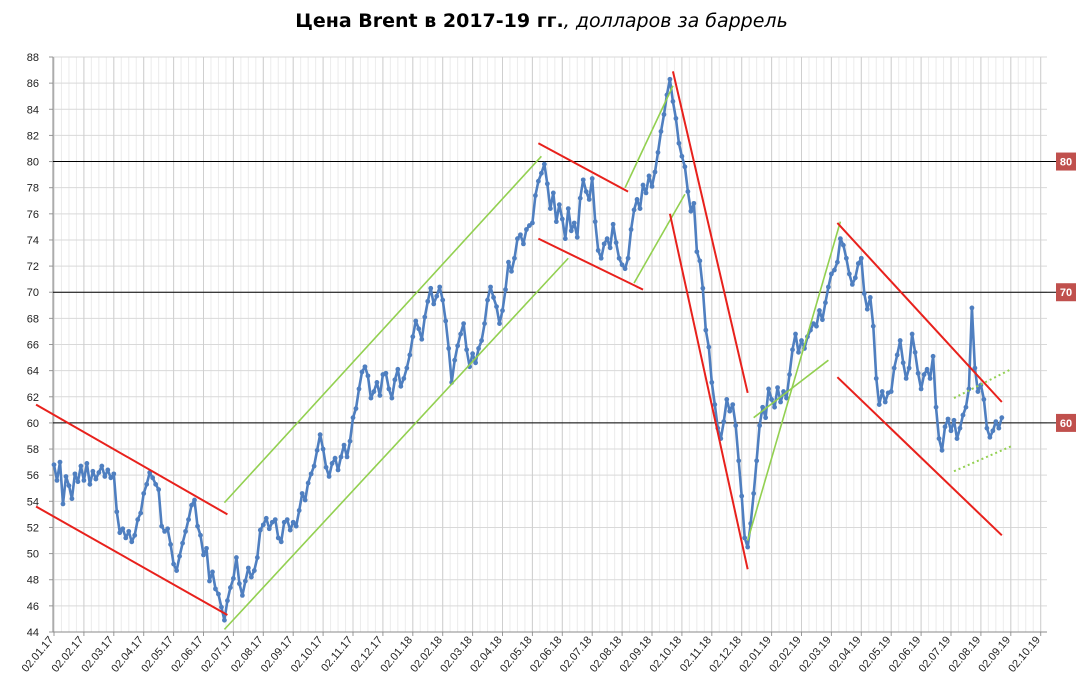 This screenshot has height=698, width=1083. I want to click on y-tick-label: 52, so click(33, 528).